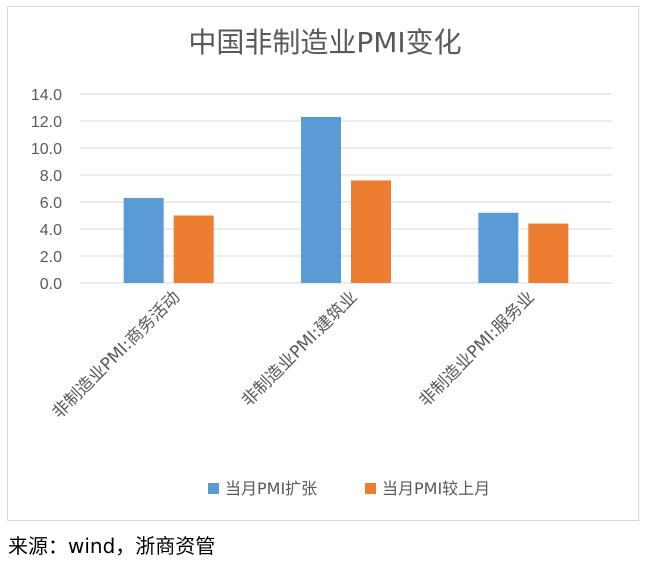  What do you see at coordinates (51, 176) in the screenshot?
I see `y-tick-label: 8.0` at bounding box center [51, 176].